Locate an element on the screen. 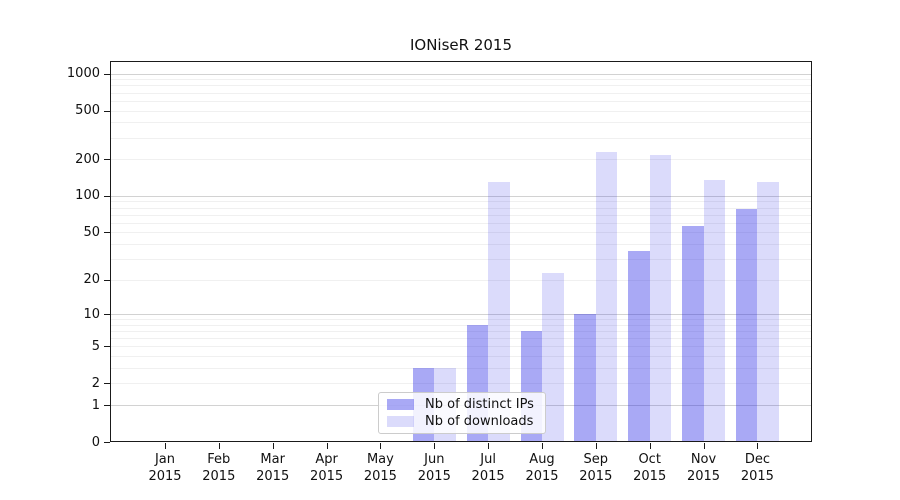  y-tick-label: 200 is located at coordinates (87, 159).